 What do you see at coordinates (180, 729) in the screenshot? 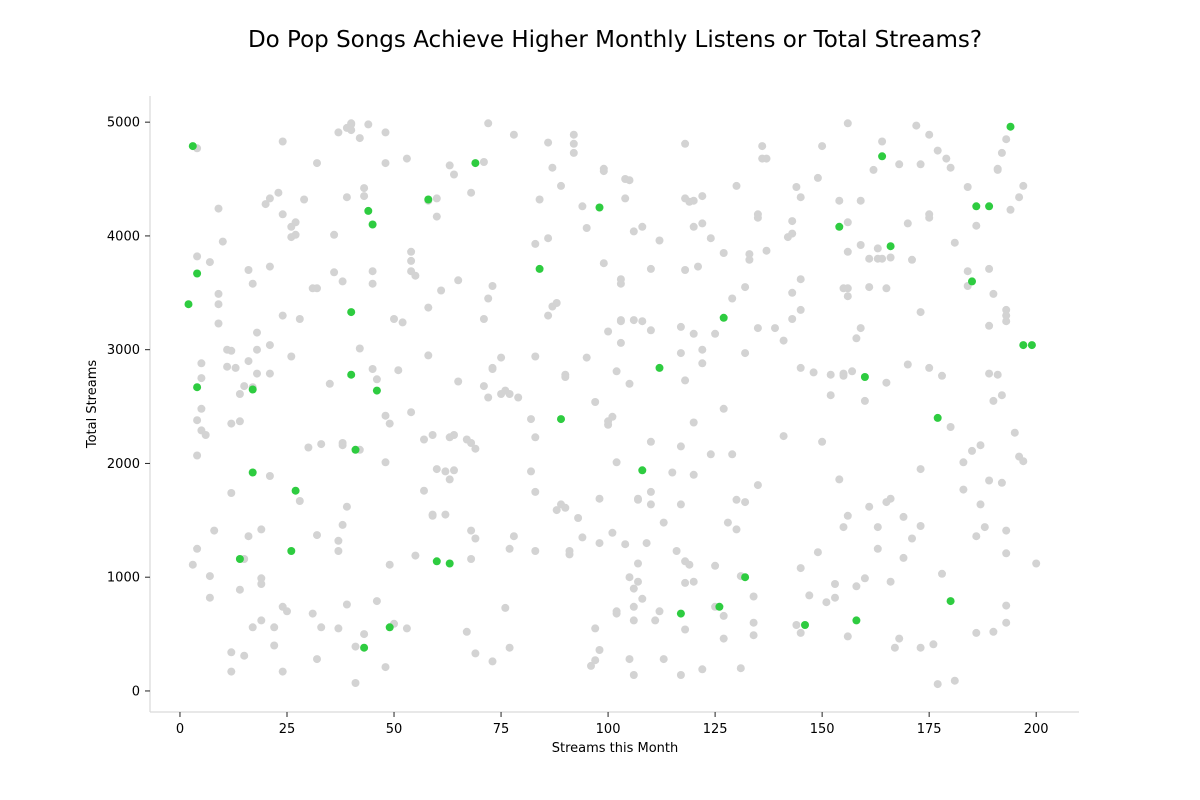
I see `x-tick-label: 0` at bounding box center [180, 729].